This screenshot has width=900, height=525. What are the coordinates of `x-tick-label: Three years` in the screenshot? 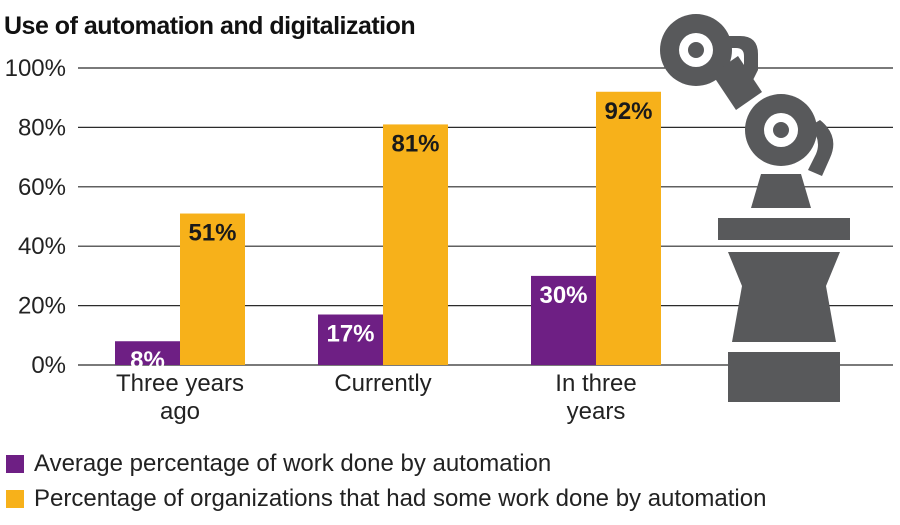 It's located at (180, 383).